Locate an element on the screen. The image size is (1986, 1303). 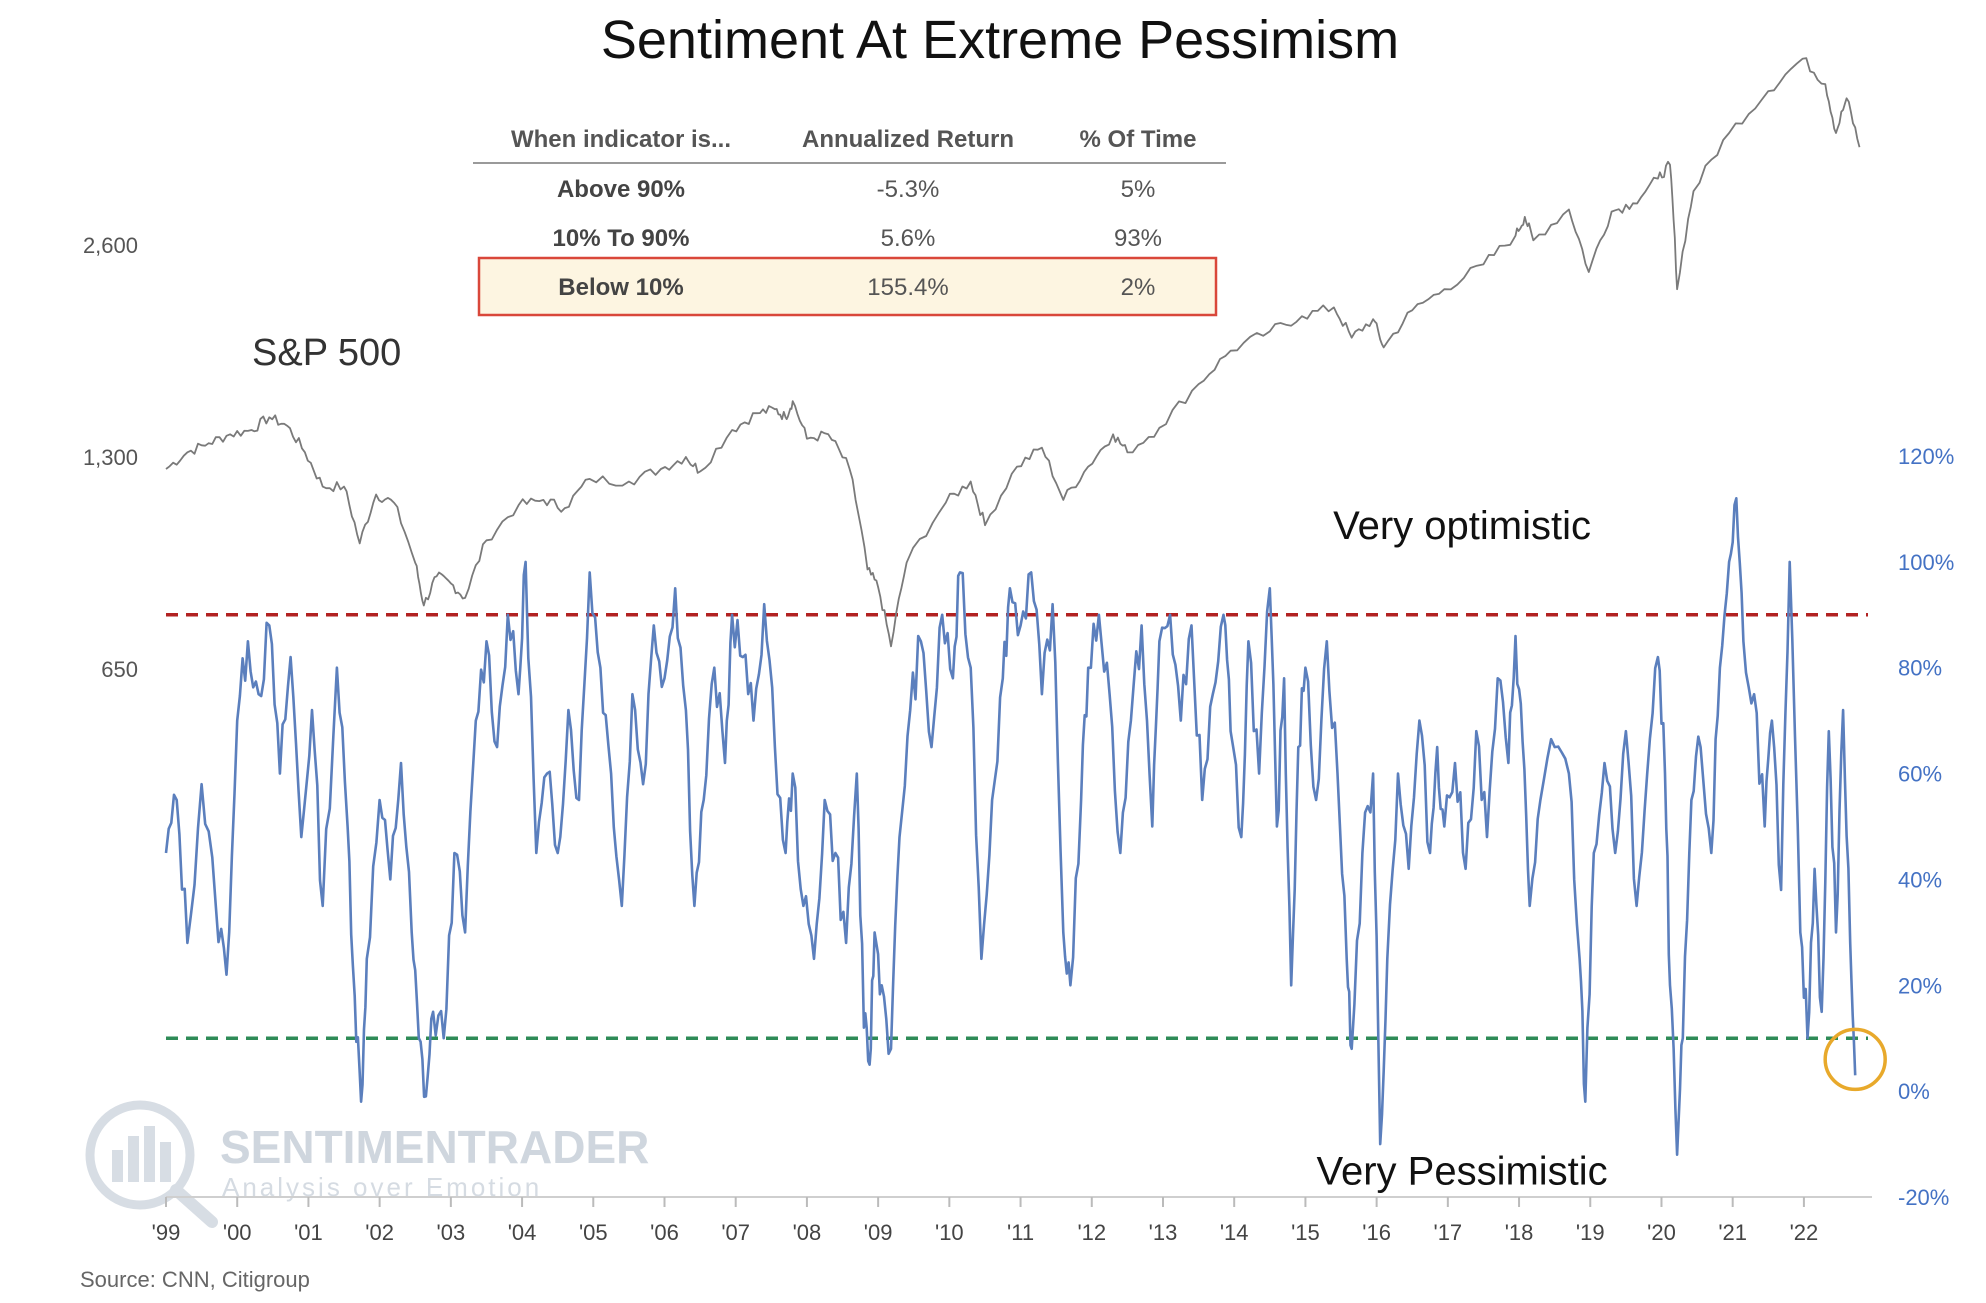
right-tick-label: 0% is located at coordinates (1914, 1091).